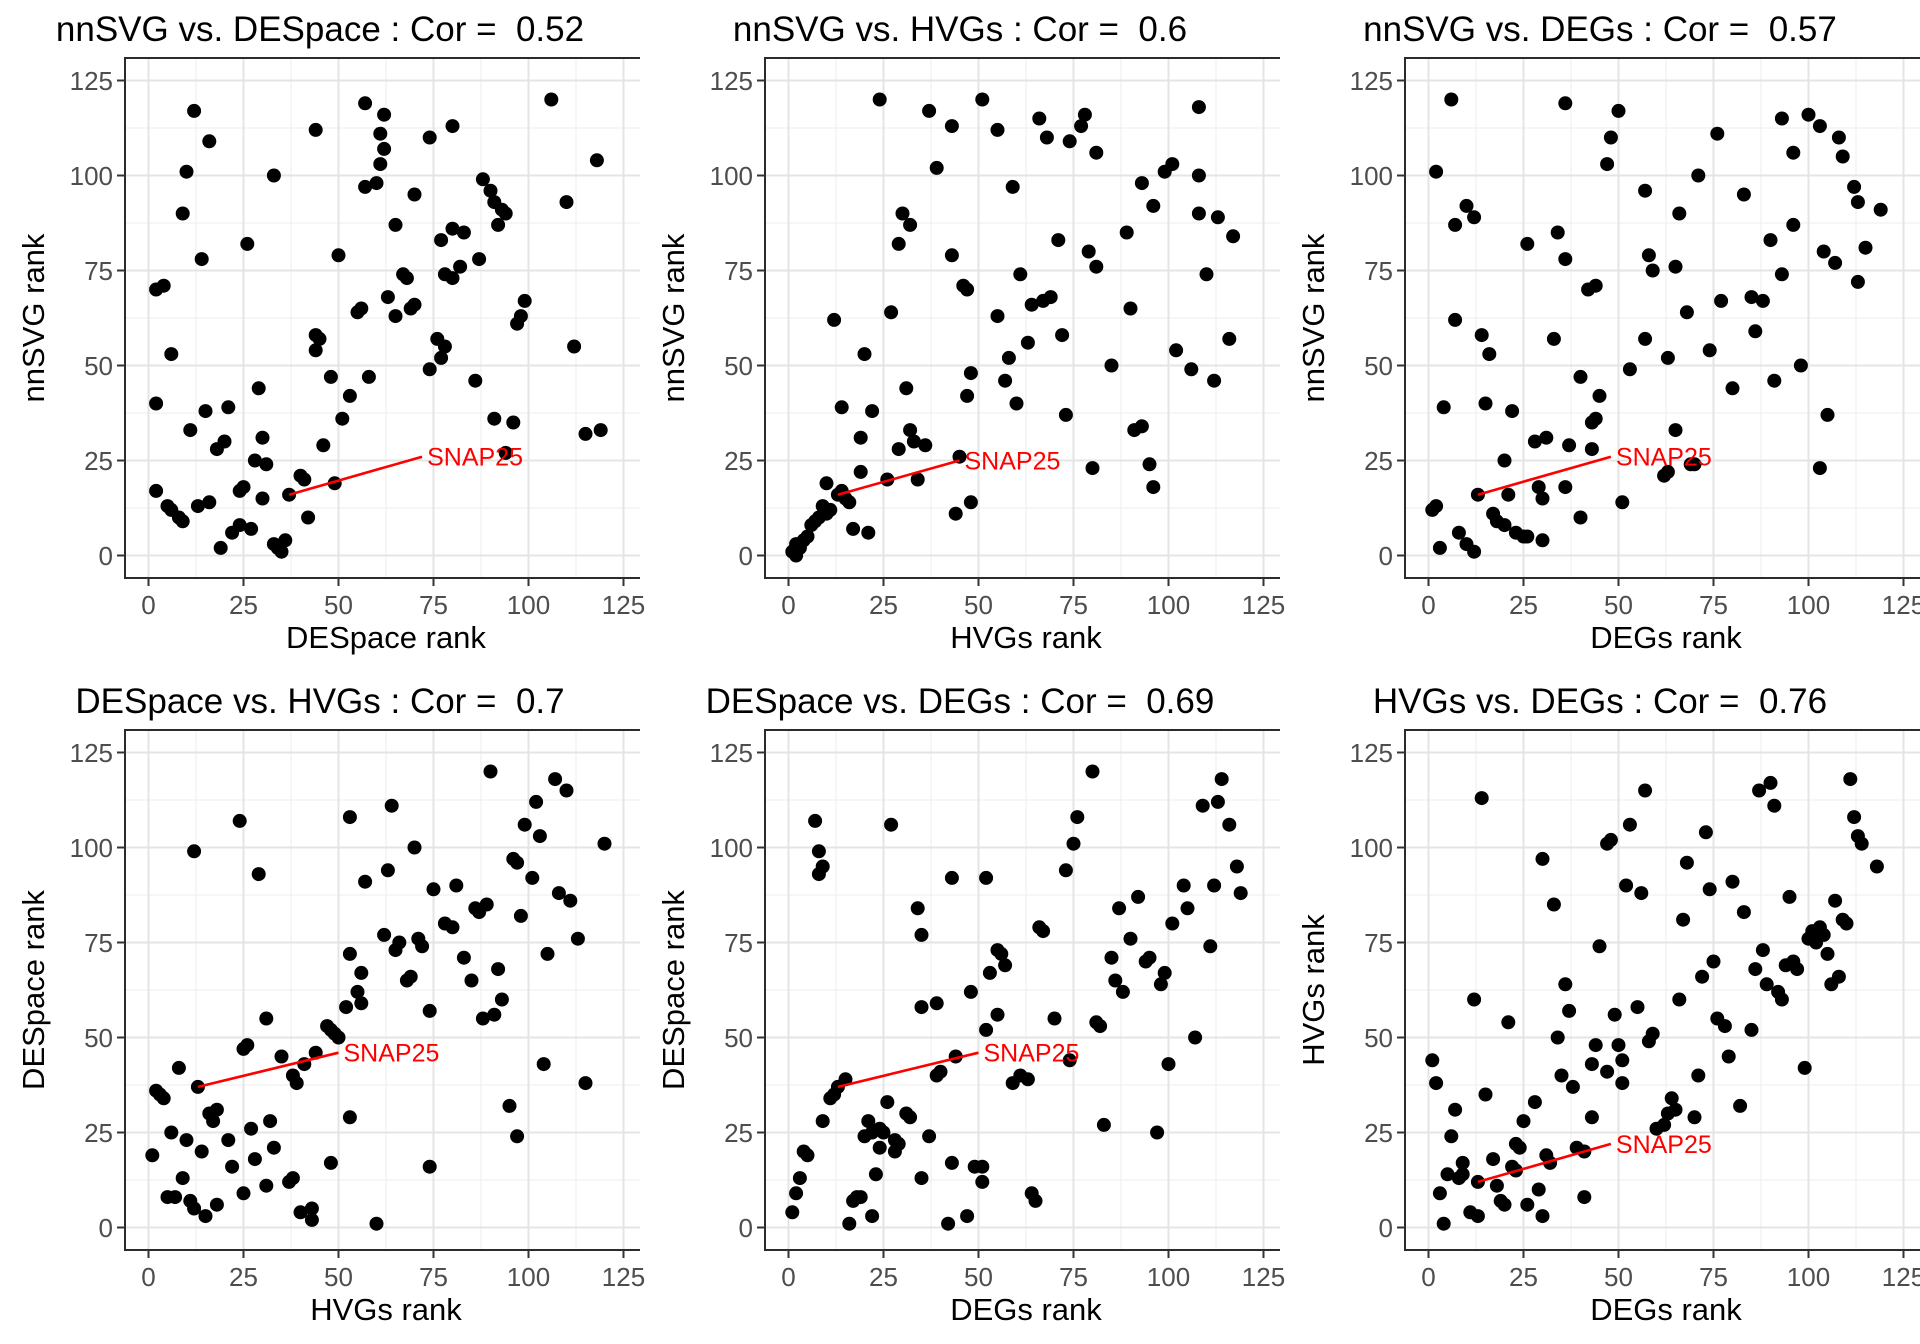  I want to click on y-tick-label: 50, so click(738, 1037).